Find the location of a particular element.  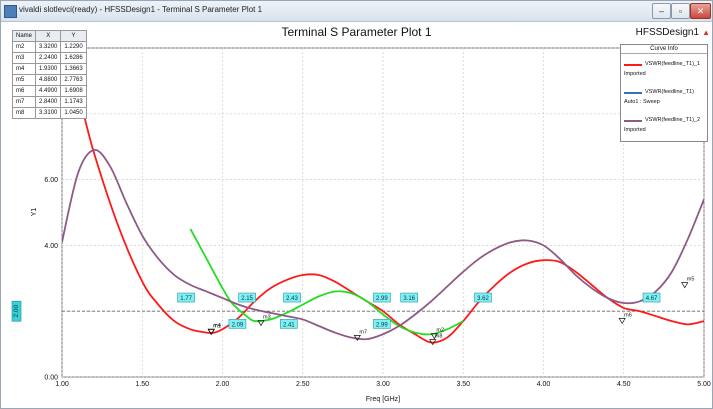

marker-name: m8 is located at coordinates (24, 113).